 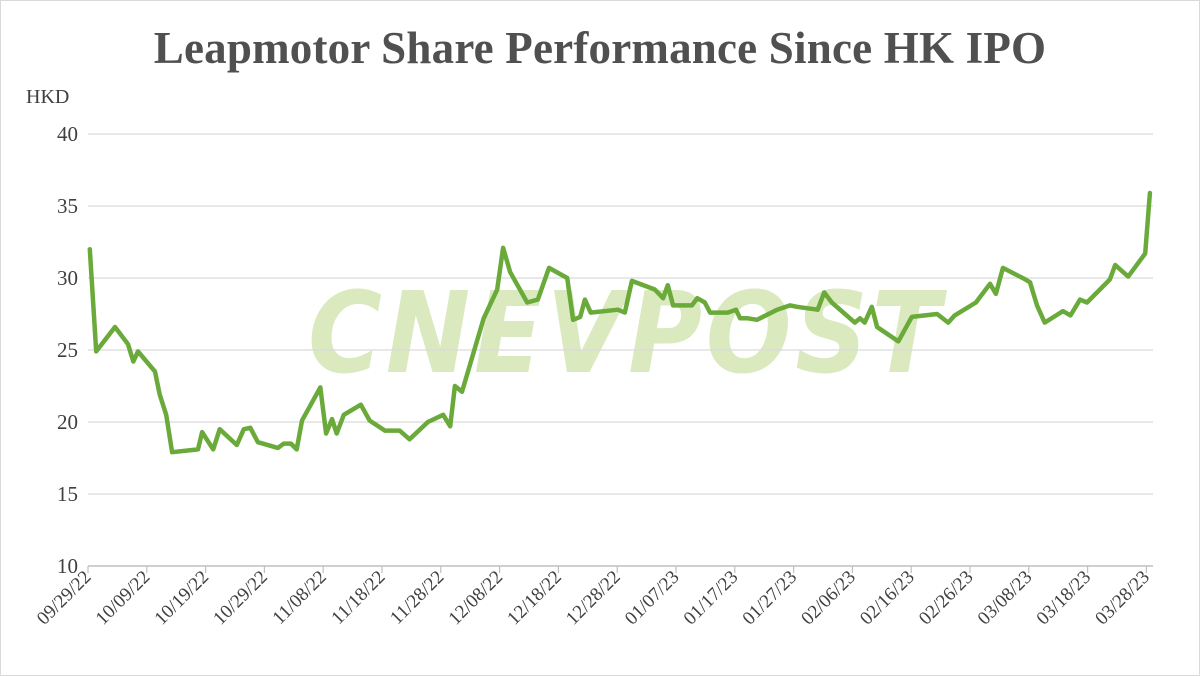 I want to click on y-axis-ticks: 10 15 20 25 30 35 40, so click(x=67, y=350).